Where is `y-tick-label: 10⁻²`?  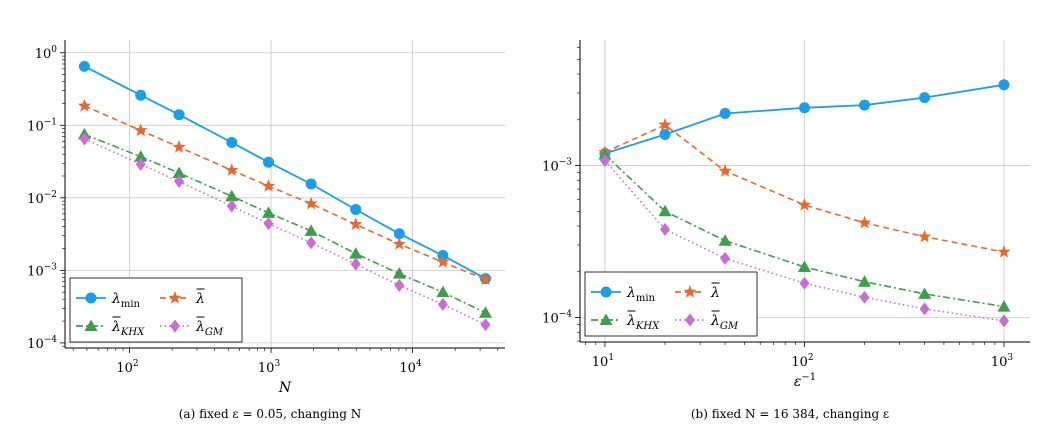 y-tick-label: 10⁻² is located at coordinates (42, 198).